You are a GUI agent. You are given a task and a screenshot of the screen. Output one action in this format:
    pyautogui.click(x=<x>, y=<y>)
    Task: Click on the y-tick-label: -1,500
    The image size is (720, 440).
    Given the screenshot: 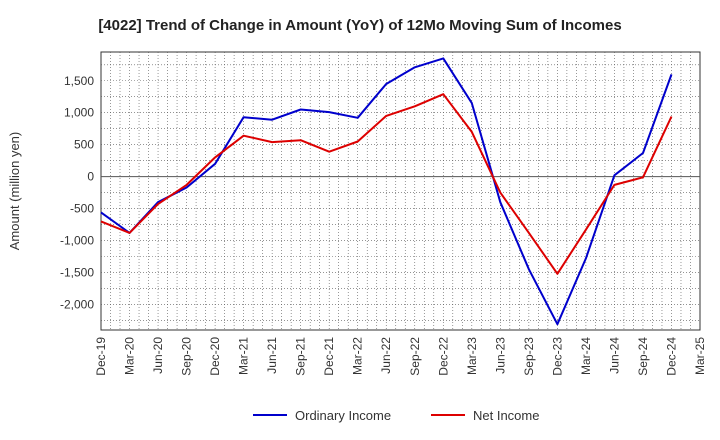 What is the action you would take?
    pyautogui.click(x=77, y=272)
    